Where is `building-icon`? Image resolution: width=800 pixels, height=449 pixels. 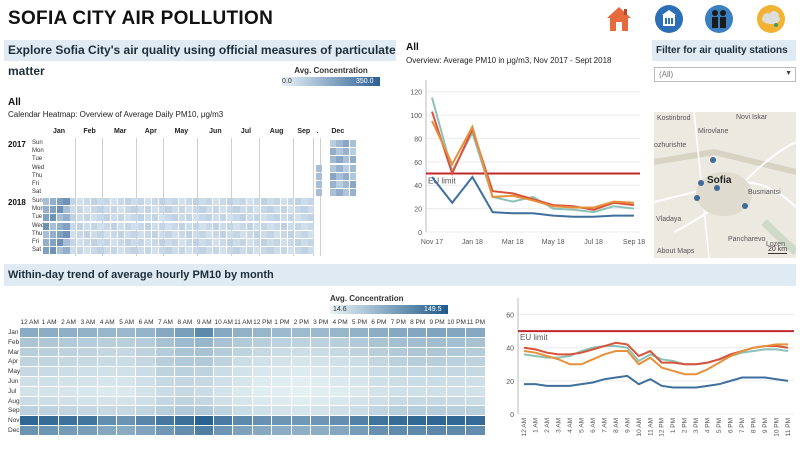 building-icon is located at coordinates (669, 19).